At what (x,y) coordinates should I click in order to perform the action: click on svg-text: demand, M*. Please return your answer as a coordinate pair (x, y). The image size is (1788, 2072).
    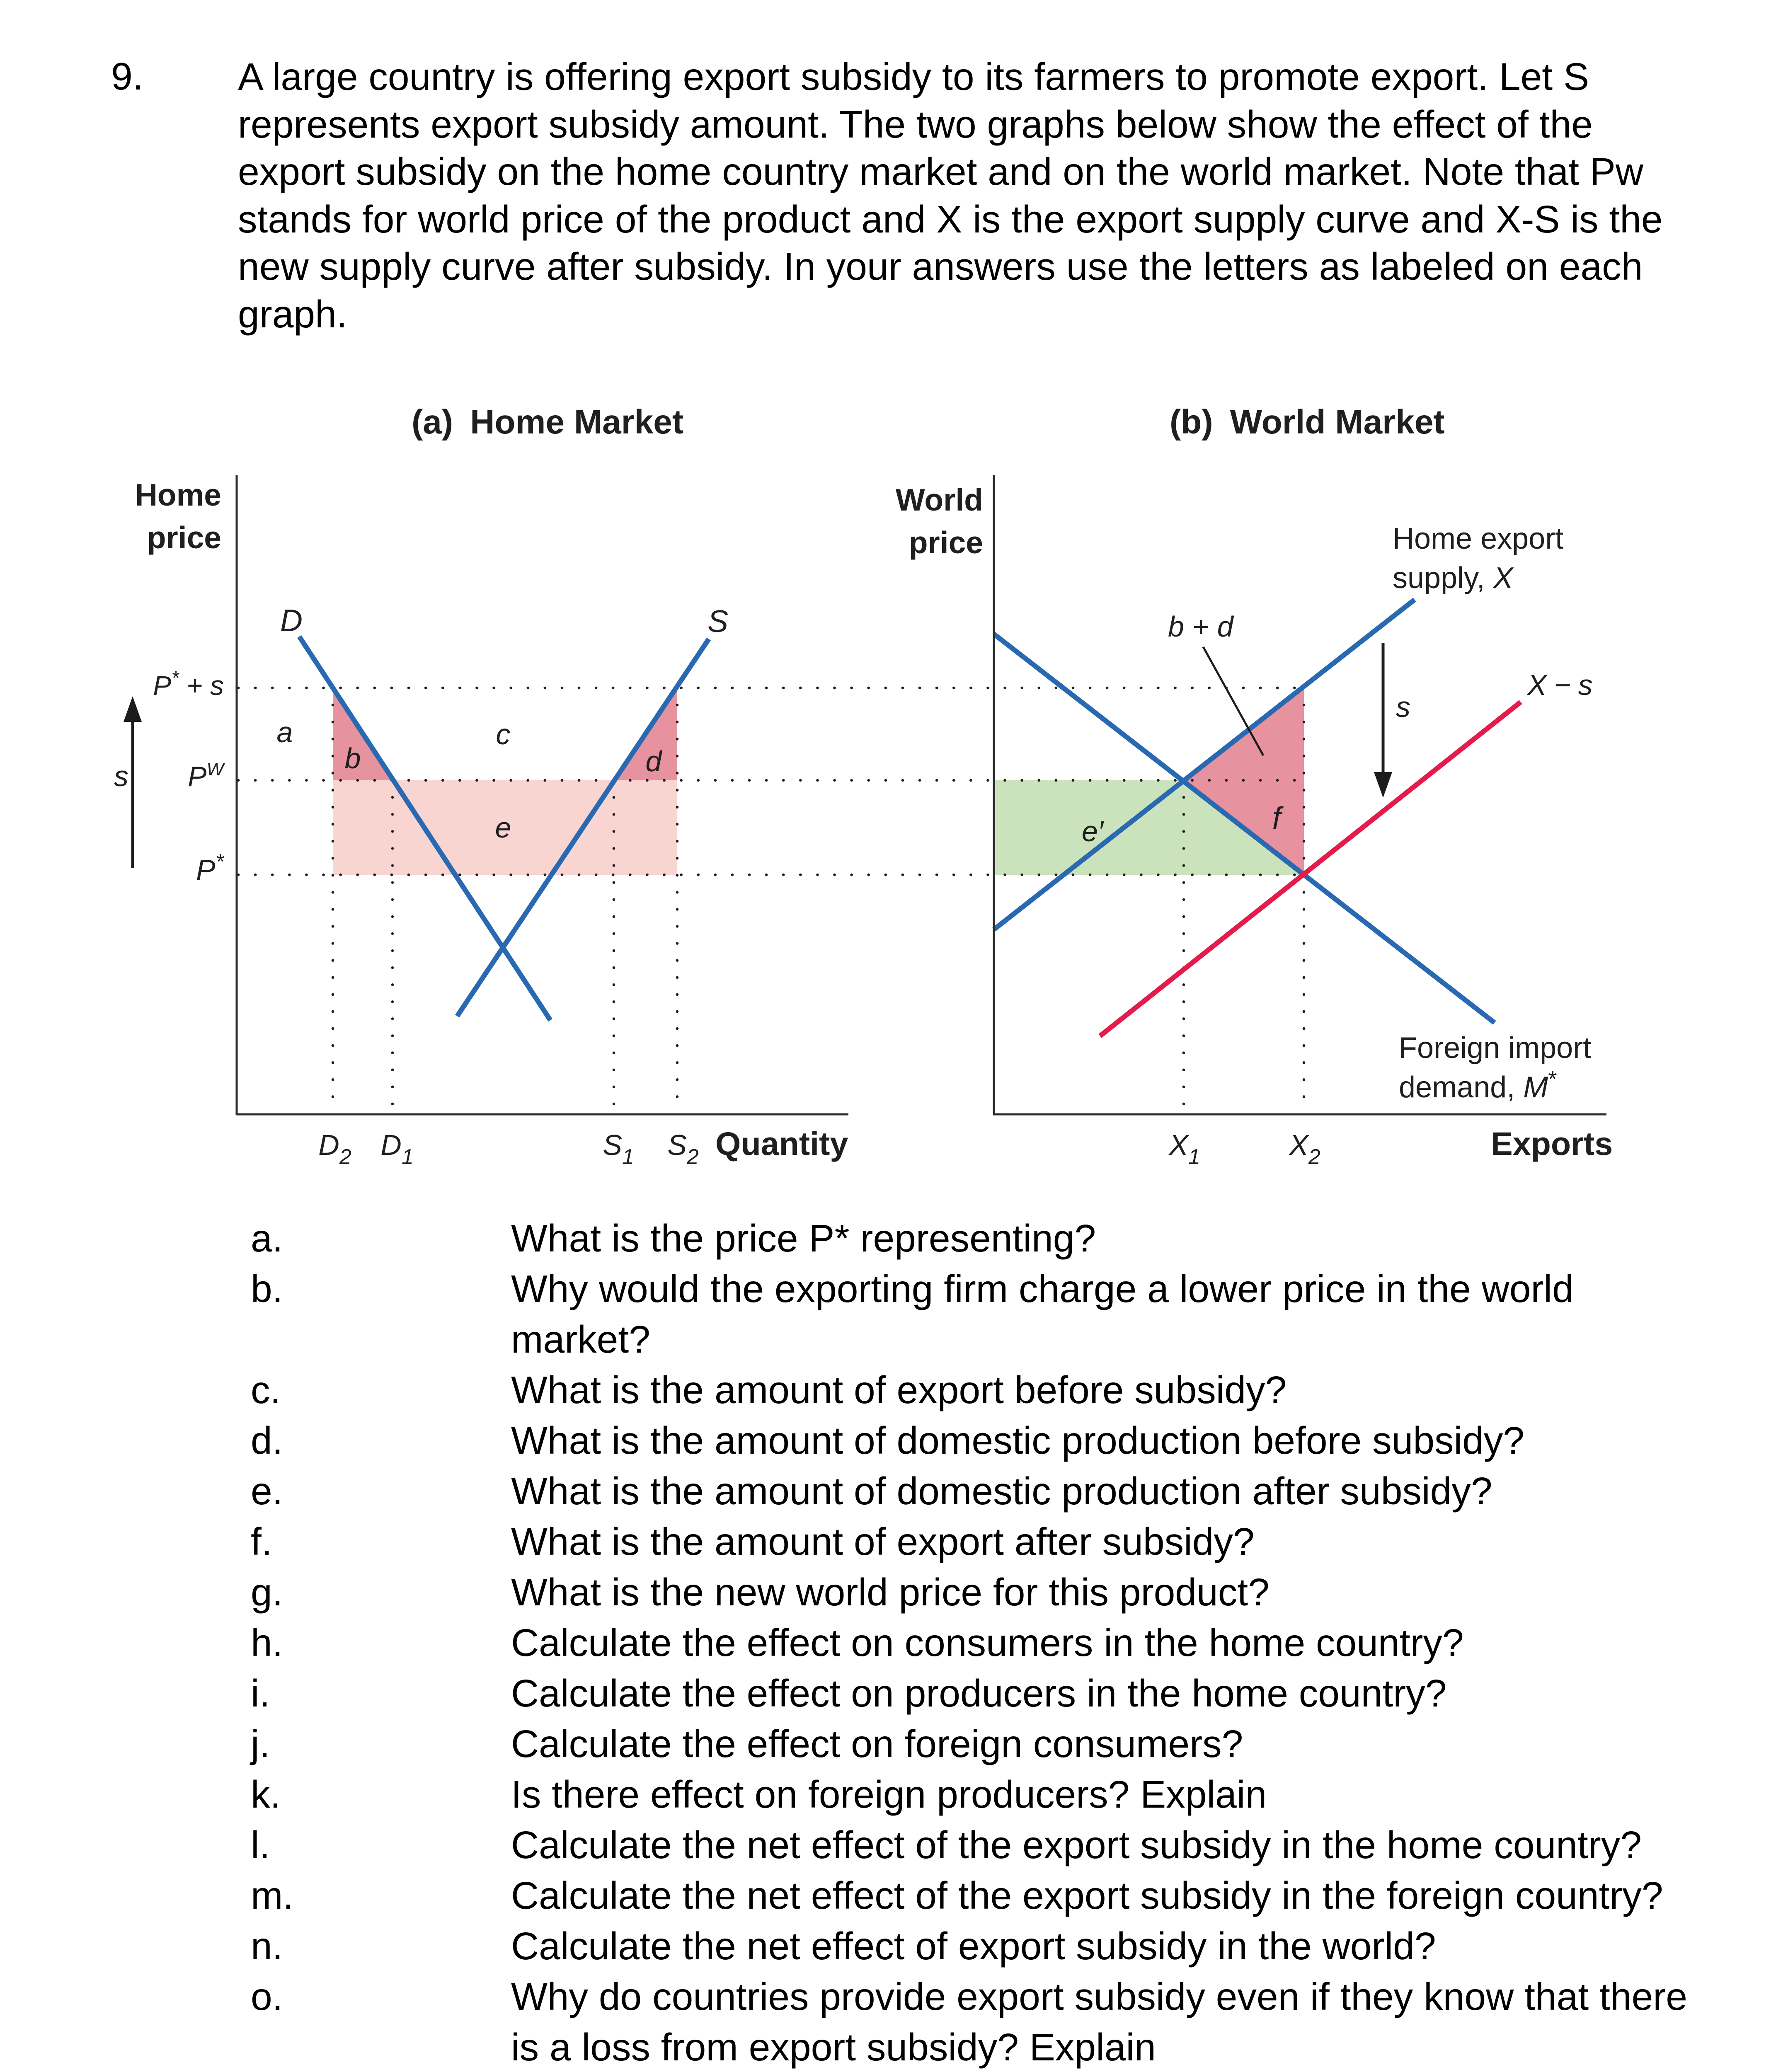
    Looking at the image, I should click on (1478, 1085).